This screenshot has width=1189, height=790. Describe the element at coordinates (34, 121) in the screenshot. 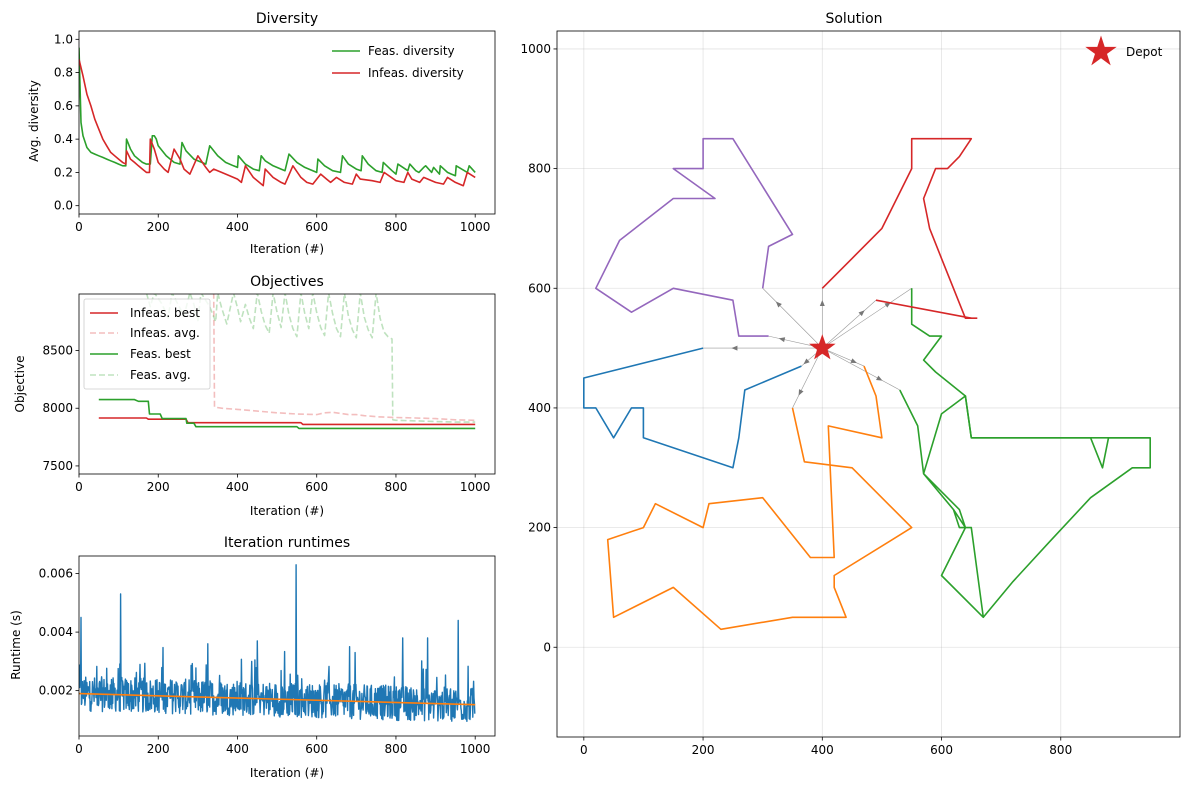

I see `diversity-ylabel: Avg. diversity` at that location.